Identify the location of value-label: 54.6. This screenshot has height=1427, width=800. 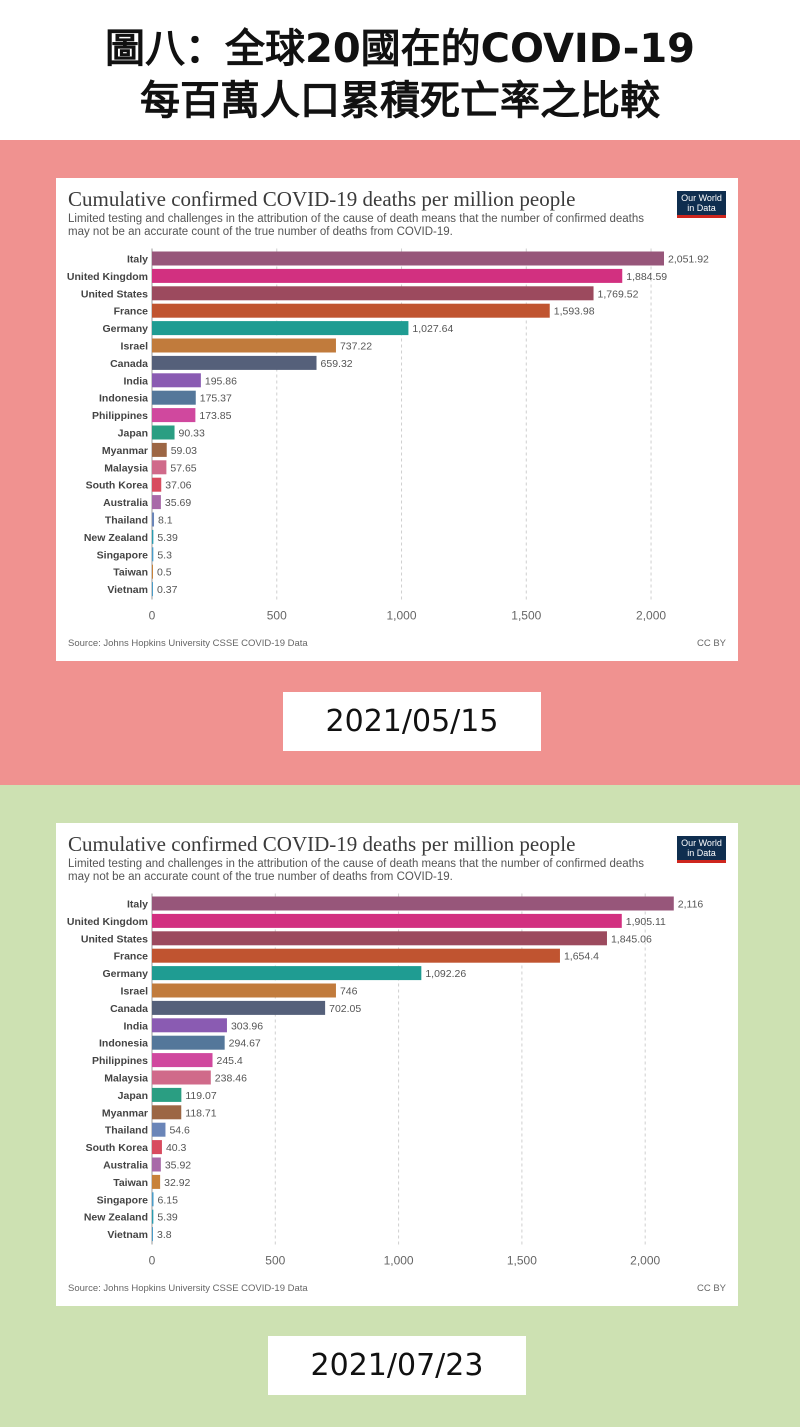
(179, 1131).